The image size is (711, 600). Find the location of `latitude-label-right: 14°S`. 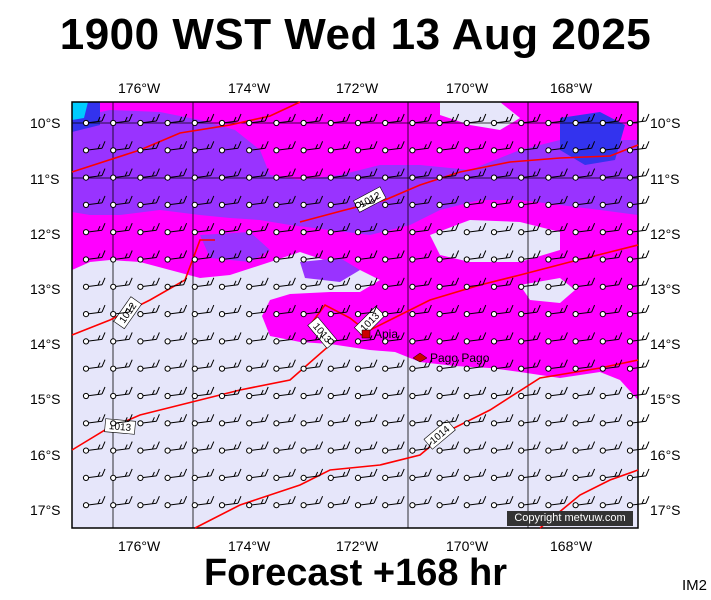

latitude-label-right: 14°S is located at coordinates (665, 344).